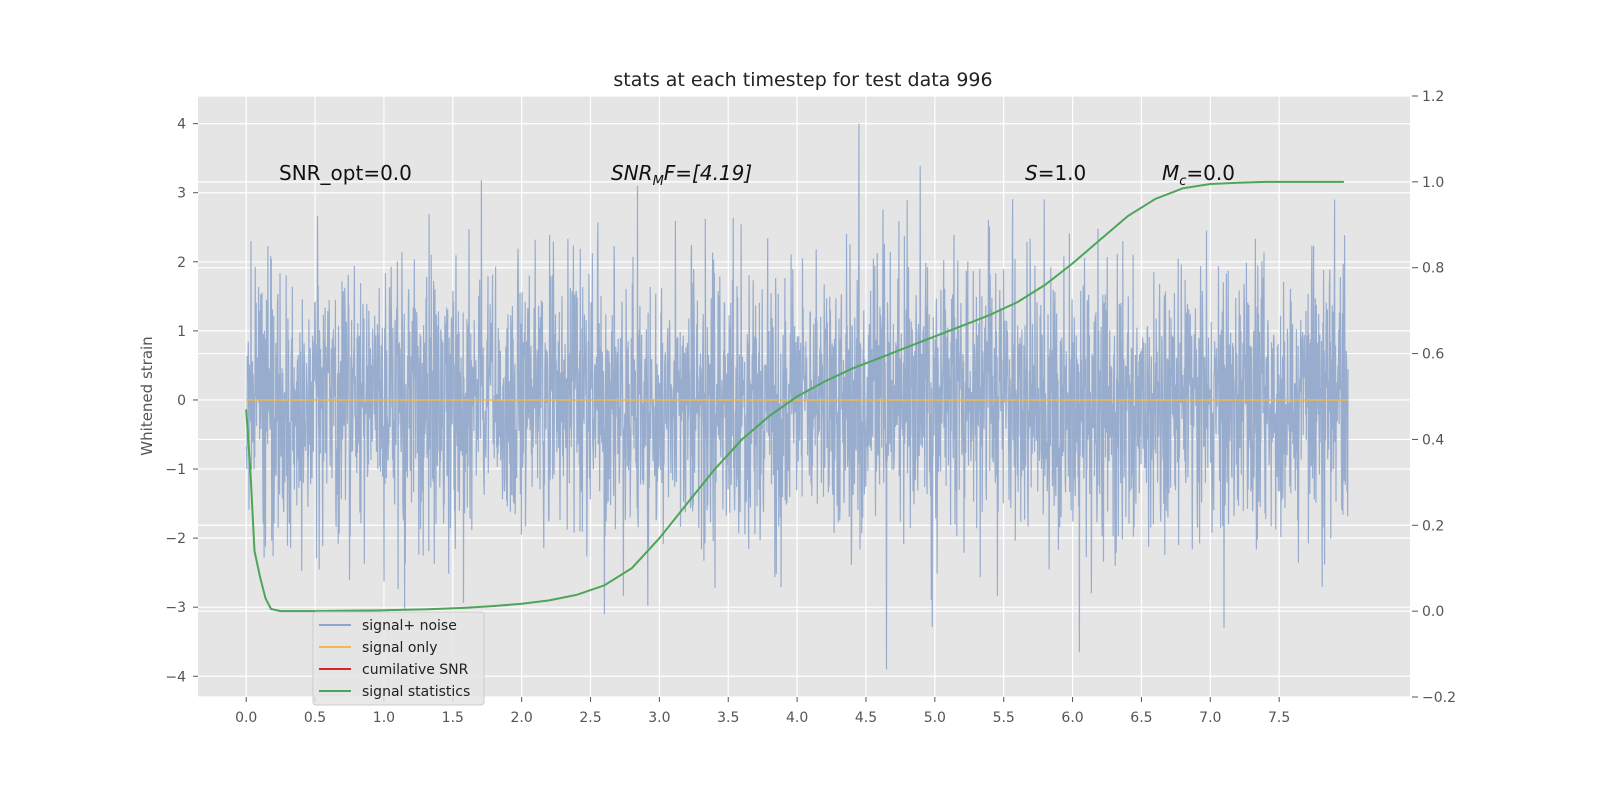 Image resolution: width=1600 pixels, height=800 pixels. Describe the element at coordinates (409, 626) in the screenshot. I see `legend-label: signal+ noise` at that location.